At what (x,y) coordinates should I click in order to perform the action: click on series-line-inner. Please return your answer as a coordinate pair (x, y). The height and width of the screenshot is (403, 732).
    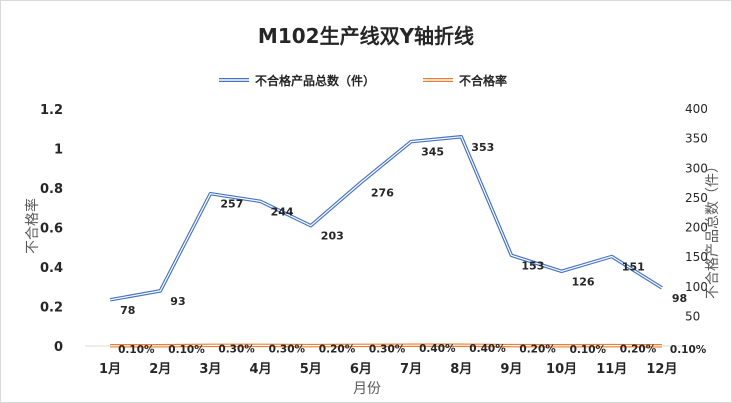
    Looking at the image, I should click on (386, 345).